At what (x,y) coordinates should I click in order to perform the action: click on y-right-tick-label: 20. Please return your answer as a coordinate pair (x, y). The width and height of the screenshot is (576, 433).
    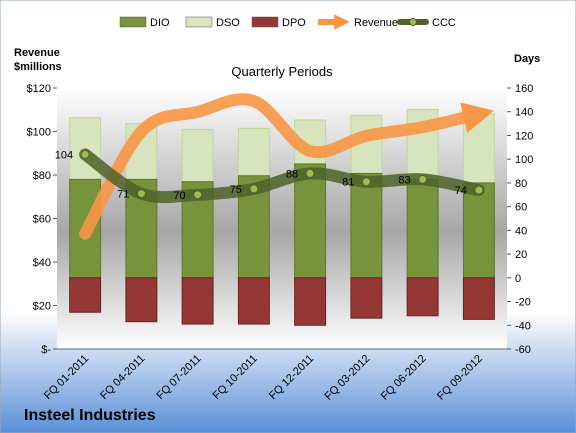
    Looking at the image, I should click on (521, 255).